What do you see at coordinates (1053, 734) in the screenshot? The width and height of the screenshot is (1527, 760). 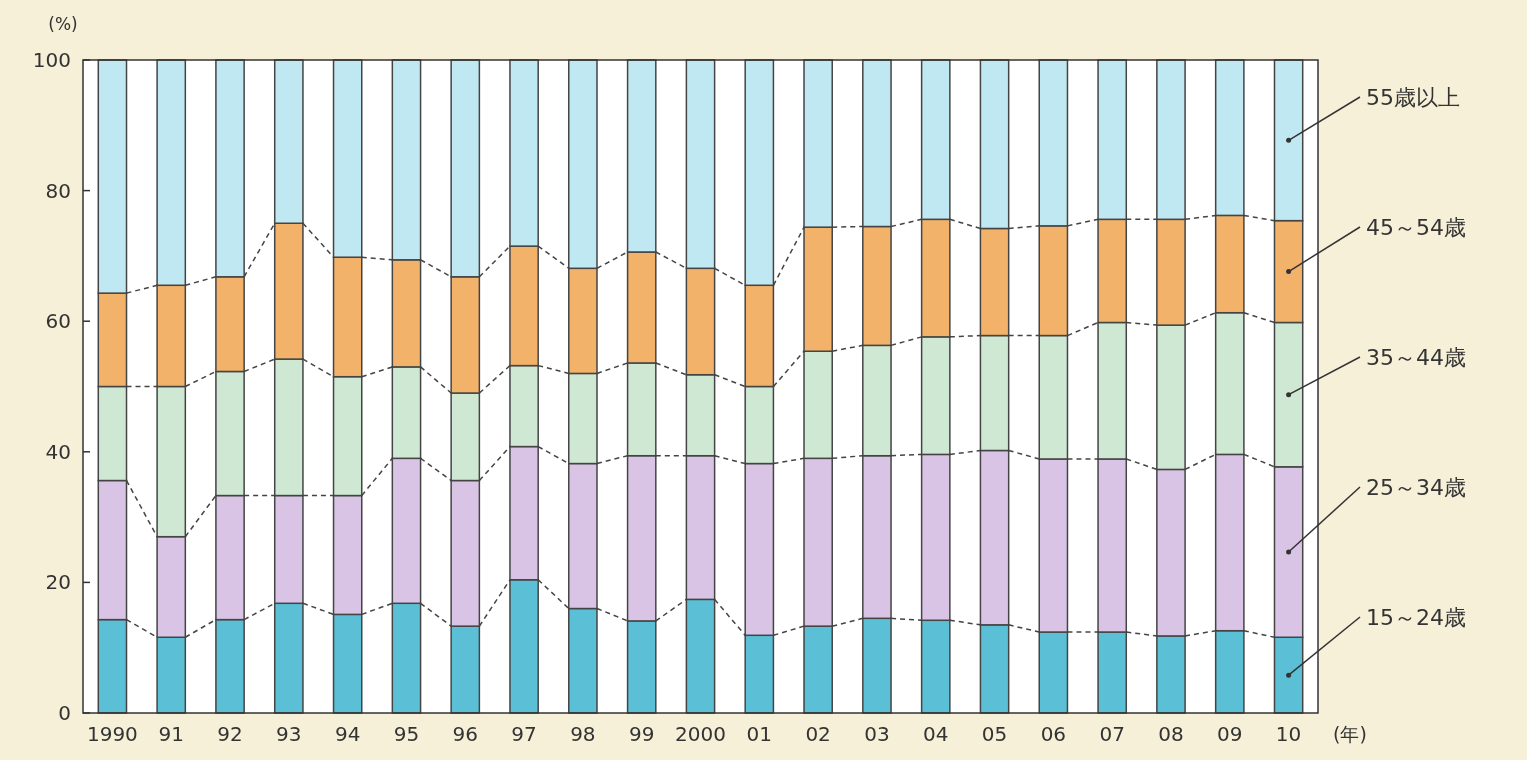 I see `x-tick-label: 06` at bounding box center [1053, 734].